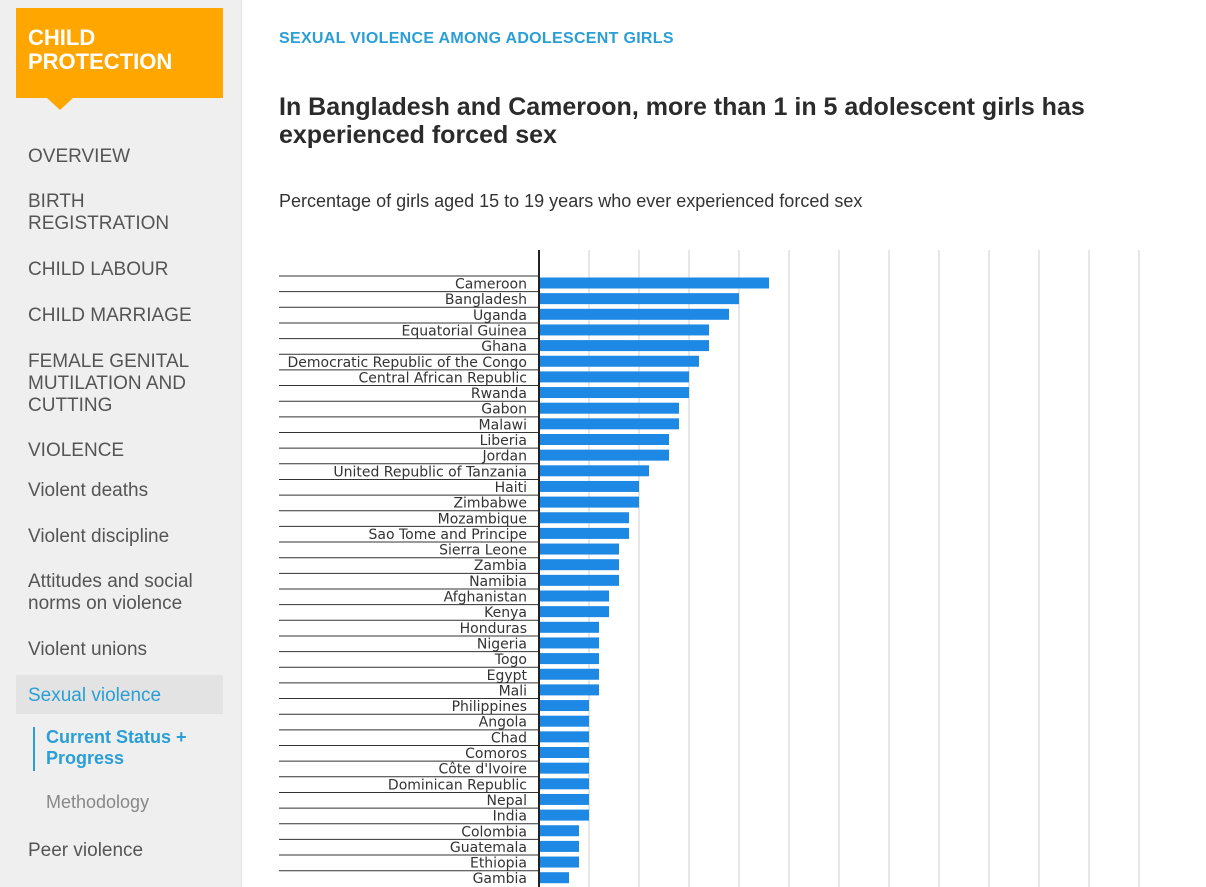  What do you see at coordinates (489, 707) in the screenshot?
I see `category-label: Philippines` at bounding box center [489, 707].